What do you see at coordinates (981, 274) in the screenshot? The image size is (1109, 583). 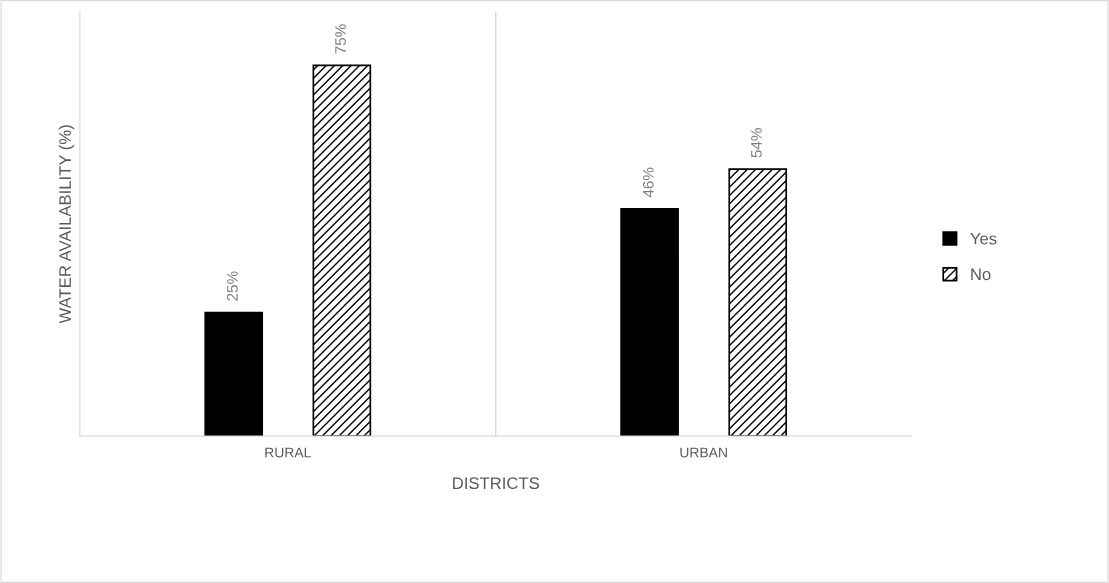 I see `legend-label: No` at bounding box center [981, 274].